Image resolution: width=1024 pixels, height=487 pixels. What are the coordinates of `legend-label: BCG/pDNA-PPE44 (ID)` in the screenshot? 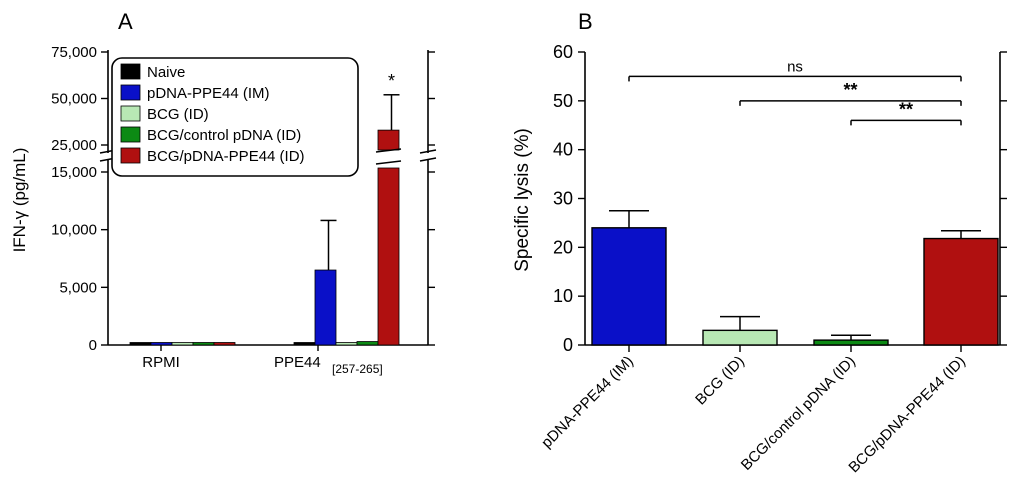 It's located at (226, 156).